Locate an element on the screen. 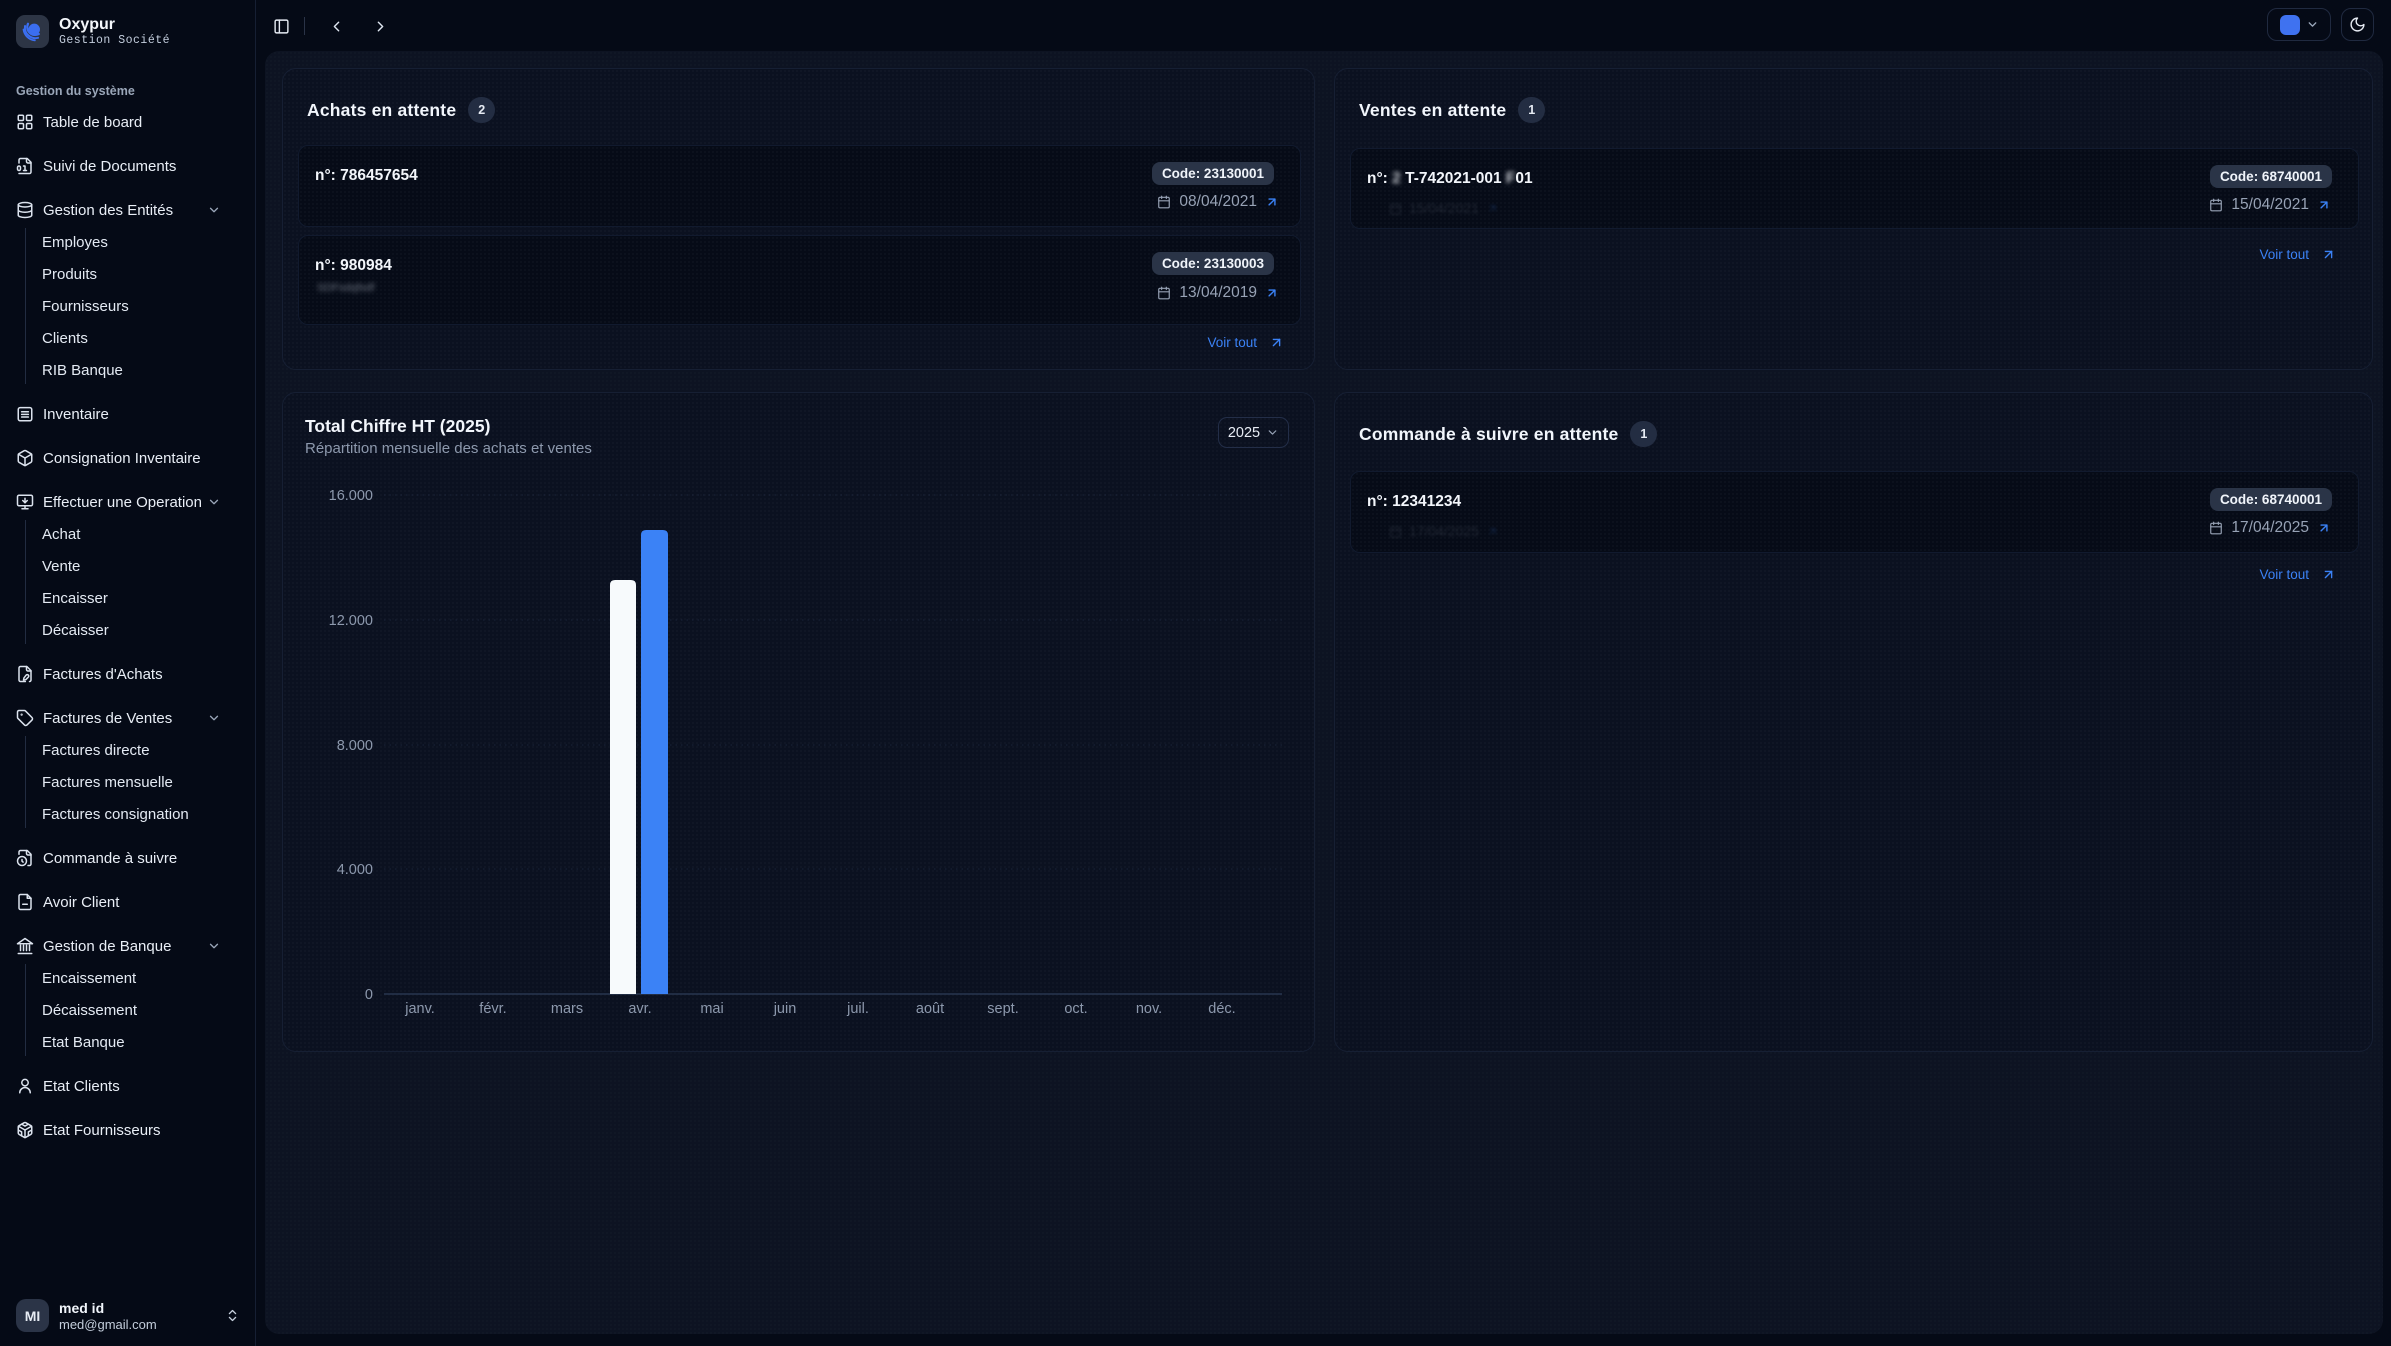  svg-text: janv. is located at coordinates (419, 1009).